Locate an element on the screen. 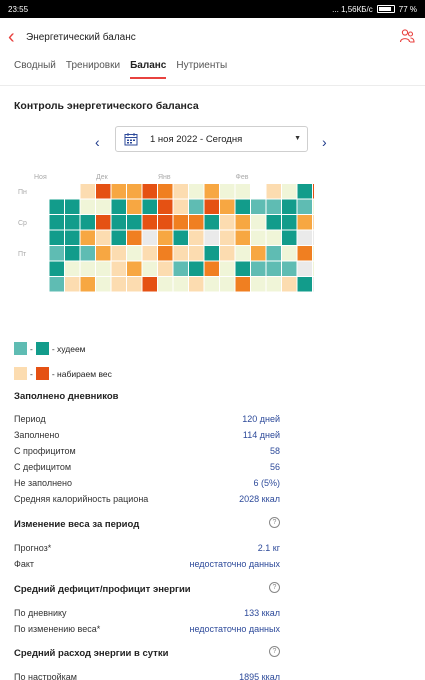  tab-balance: Баланс is located at coordinates (148, 69).